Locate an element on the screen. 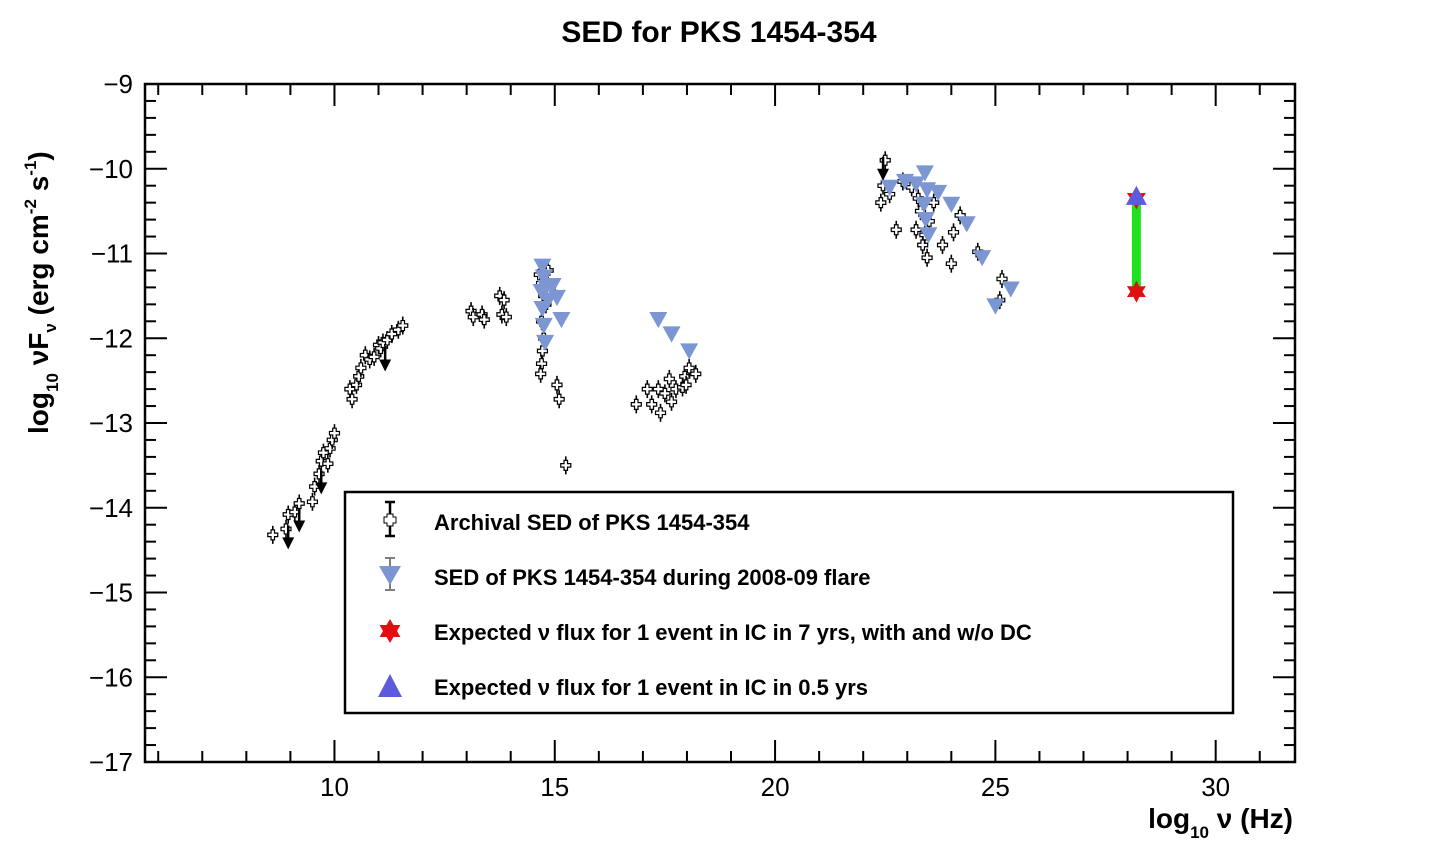 This screenshot has height=847, width=1438. y-tick-label: −11 is located at coordinates (112, 254).